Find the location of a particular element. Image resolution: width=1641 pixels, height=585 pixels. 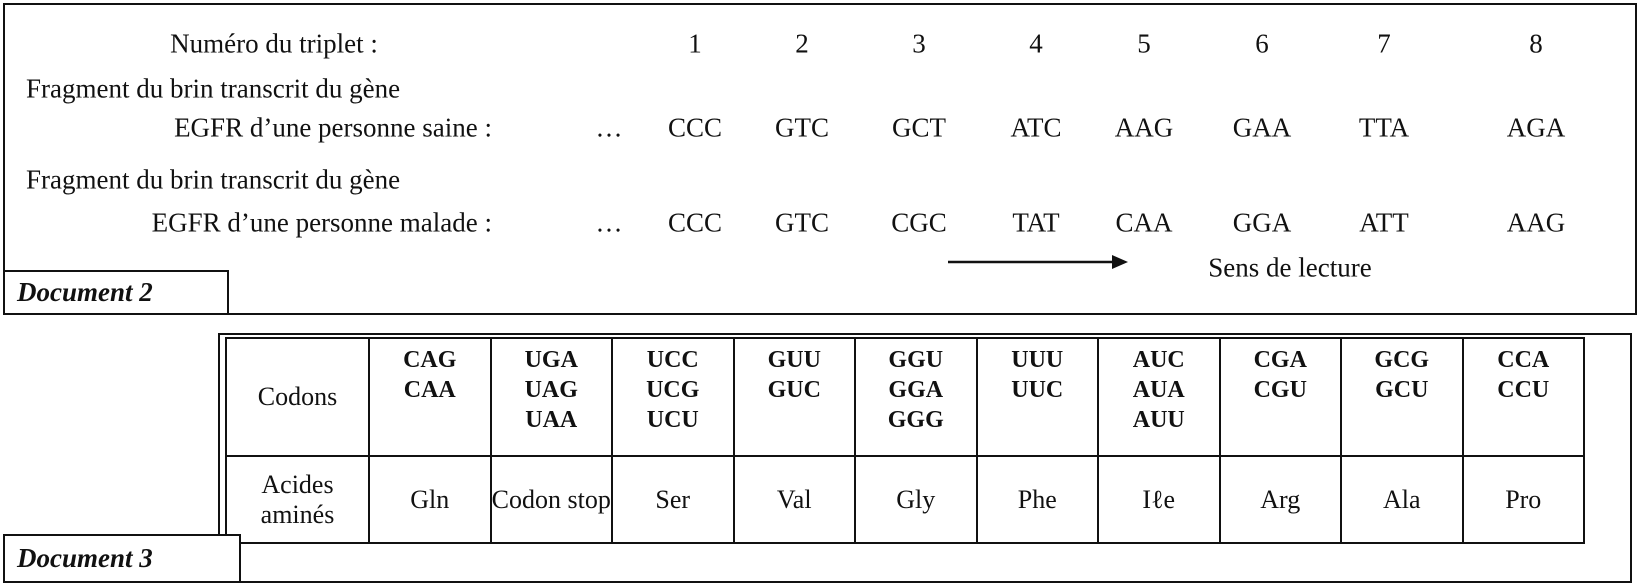

codon: UAG is located at coordinates (551, 390).